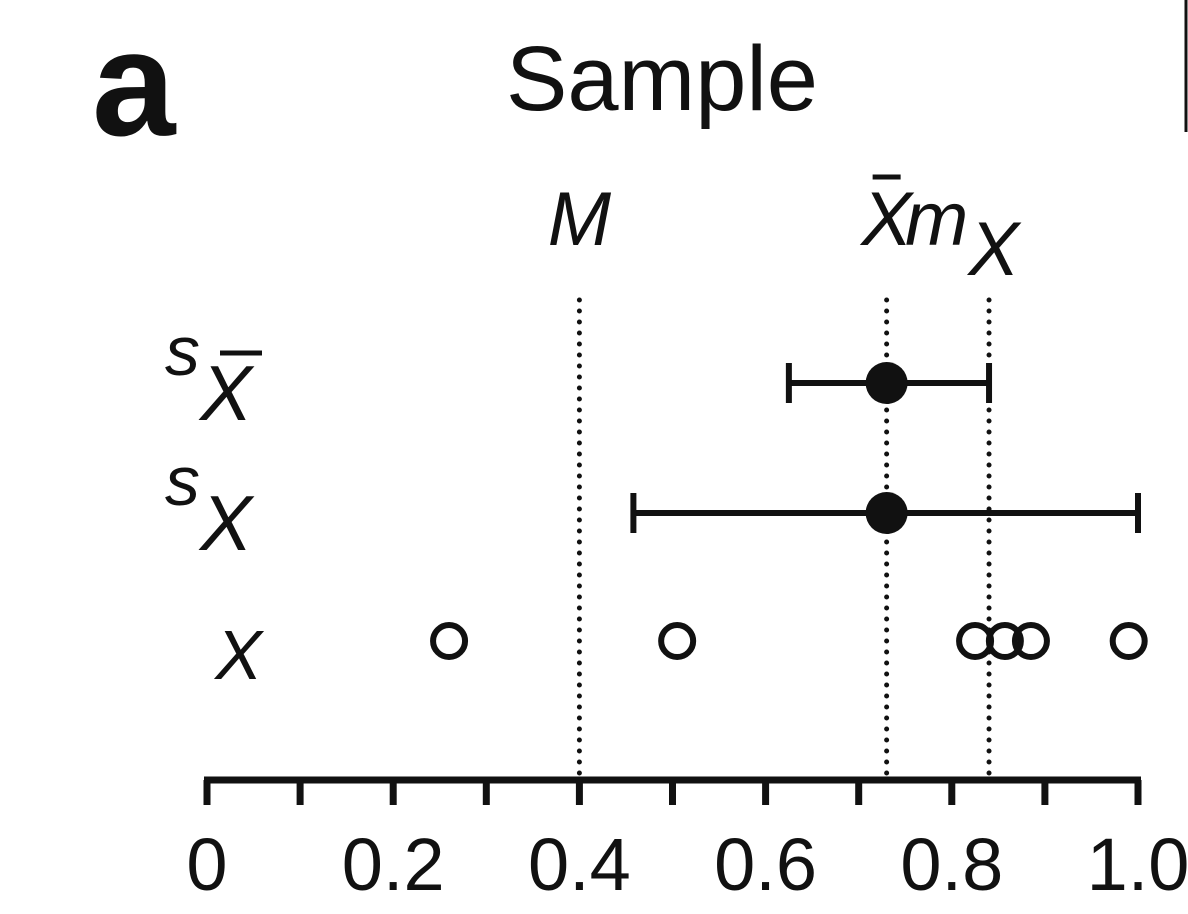 The height and width of the screenshot is (914, 1188). Describe the element at coordinates (134, 83) in the screenshot. I see `panel-letter: a` at that location.